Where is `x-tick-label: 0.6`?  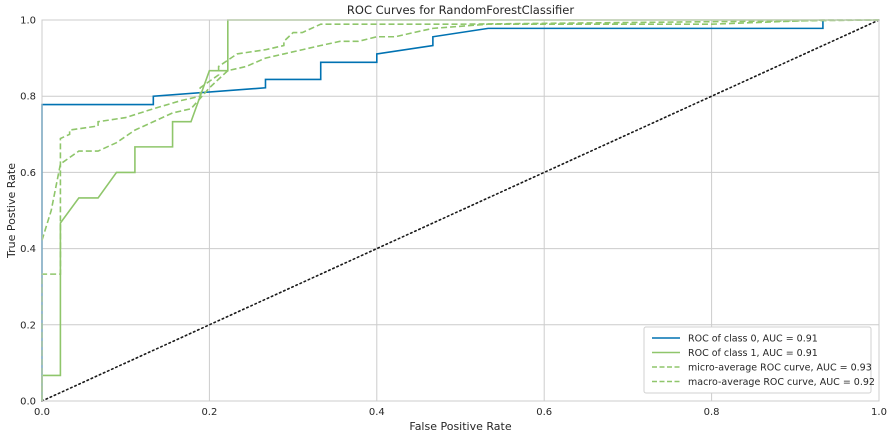 x-tick-label: 0.6 is located at coordinates (544, 412).